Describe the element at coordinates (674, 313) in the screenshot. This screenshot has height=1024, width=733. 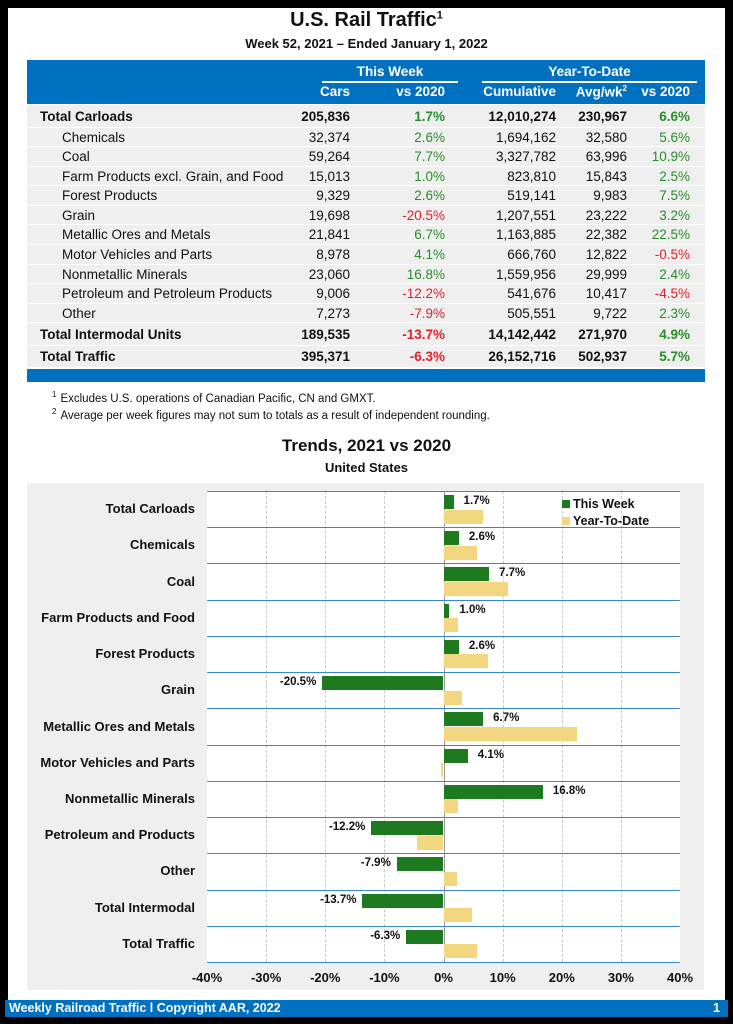
I see `cell-ytd-vs2020: 2.3%` at that location.